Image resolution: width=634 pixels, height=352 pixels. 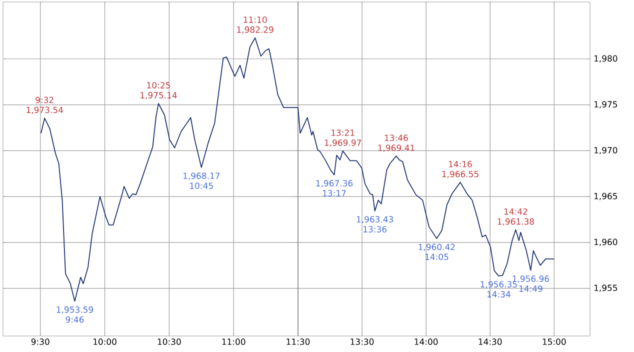 What do you see at coordinates (490, 341) in the screenshot?
I see `x-tick-label: 14:30` at bounding box center [490, 341].